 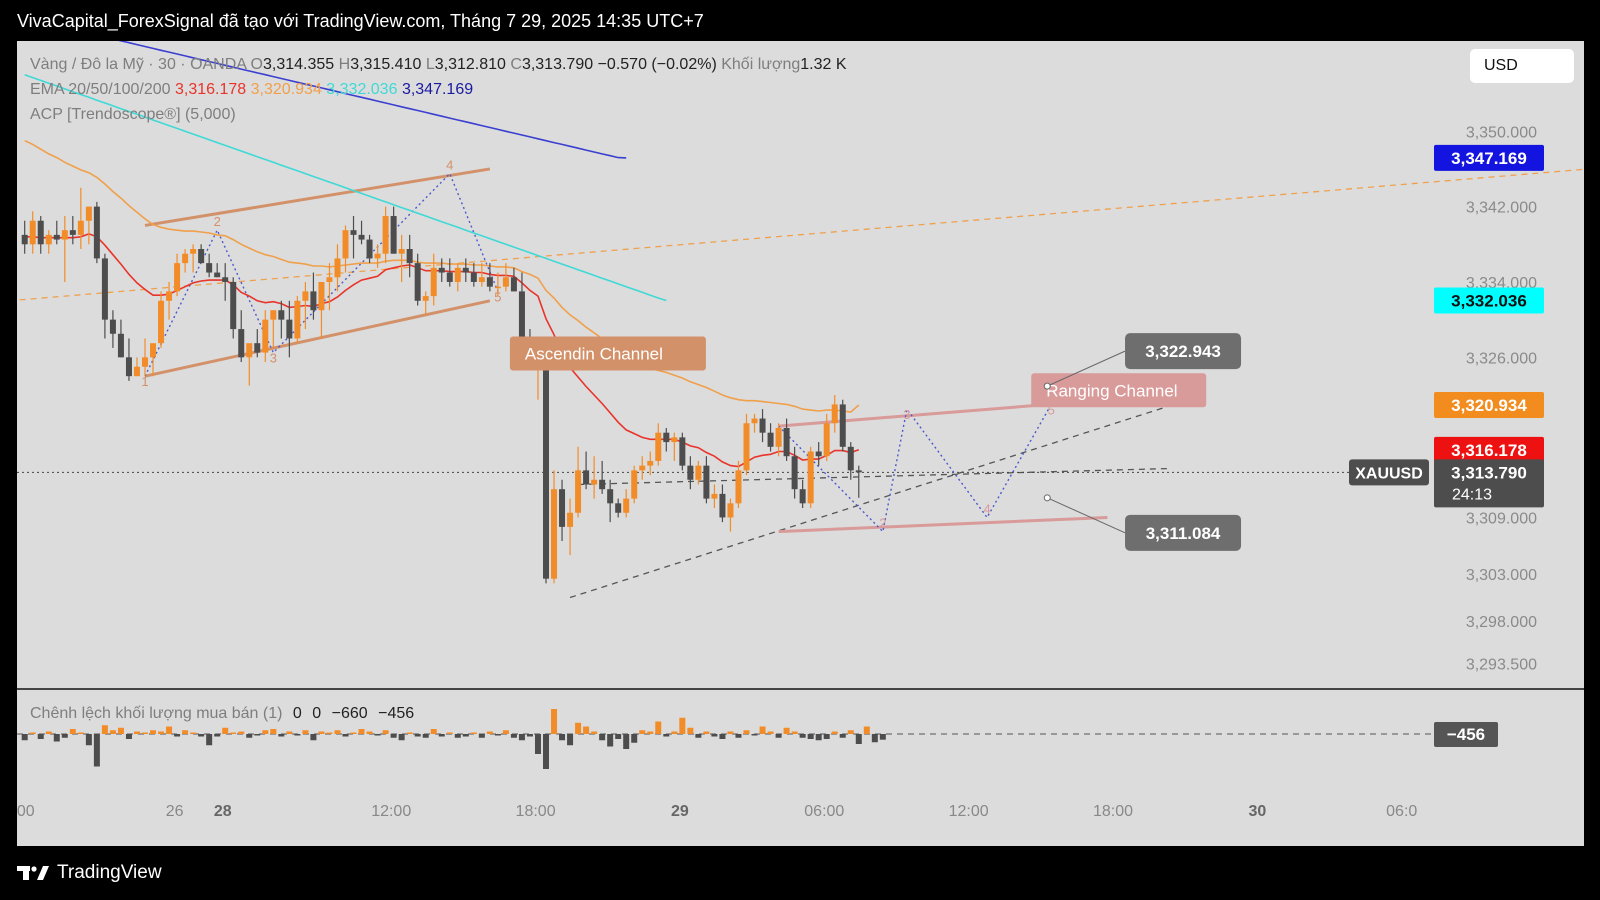 What do you see at coordinates (906, 414) in the screenshot?
I see `pivot-label: 3` at bounding box center [906, 414].